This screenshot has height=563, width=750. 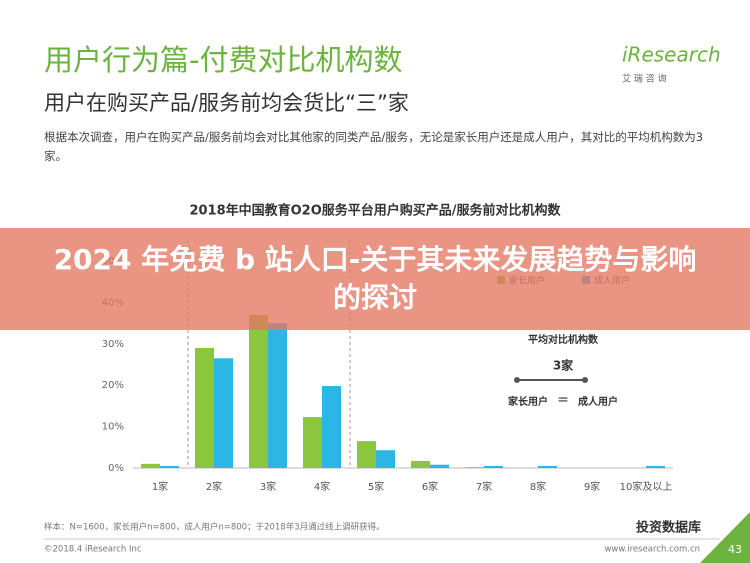 I want to click on annotation-right: 成人用户, so click(x=598, y=401).